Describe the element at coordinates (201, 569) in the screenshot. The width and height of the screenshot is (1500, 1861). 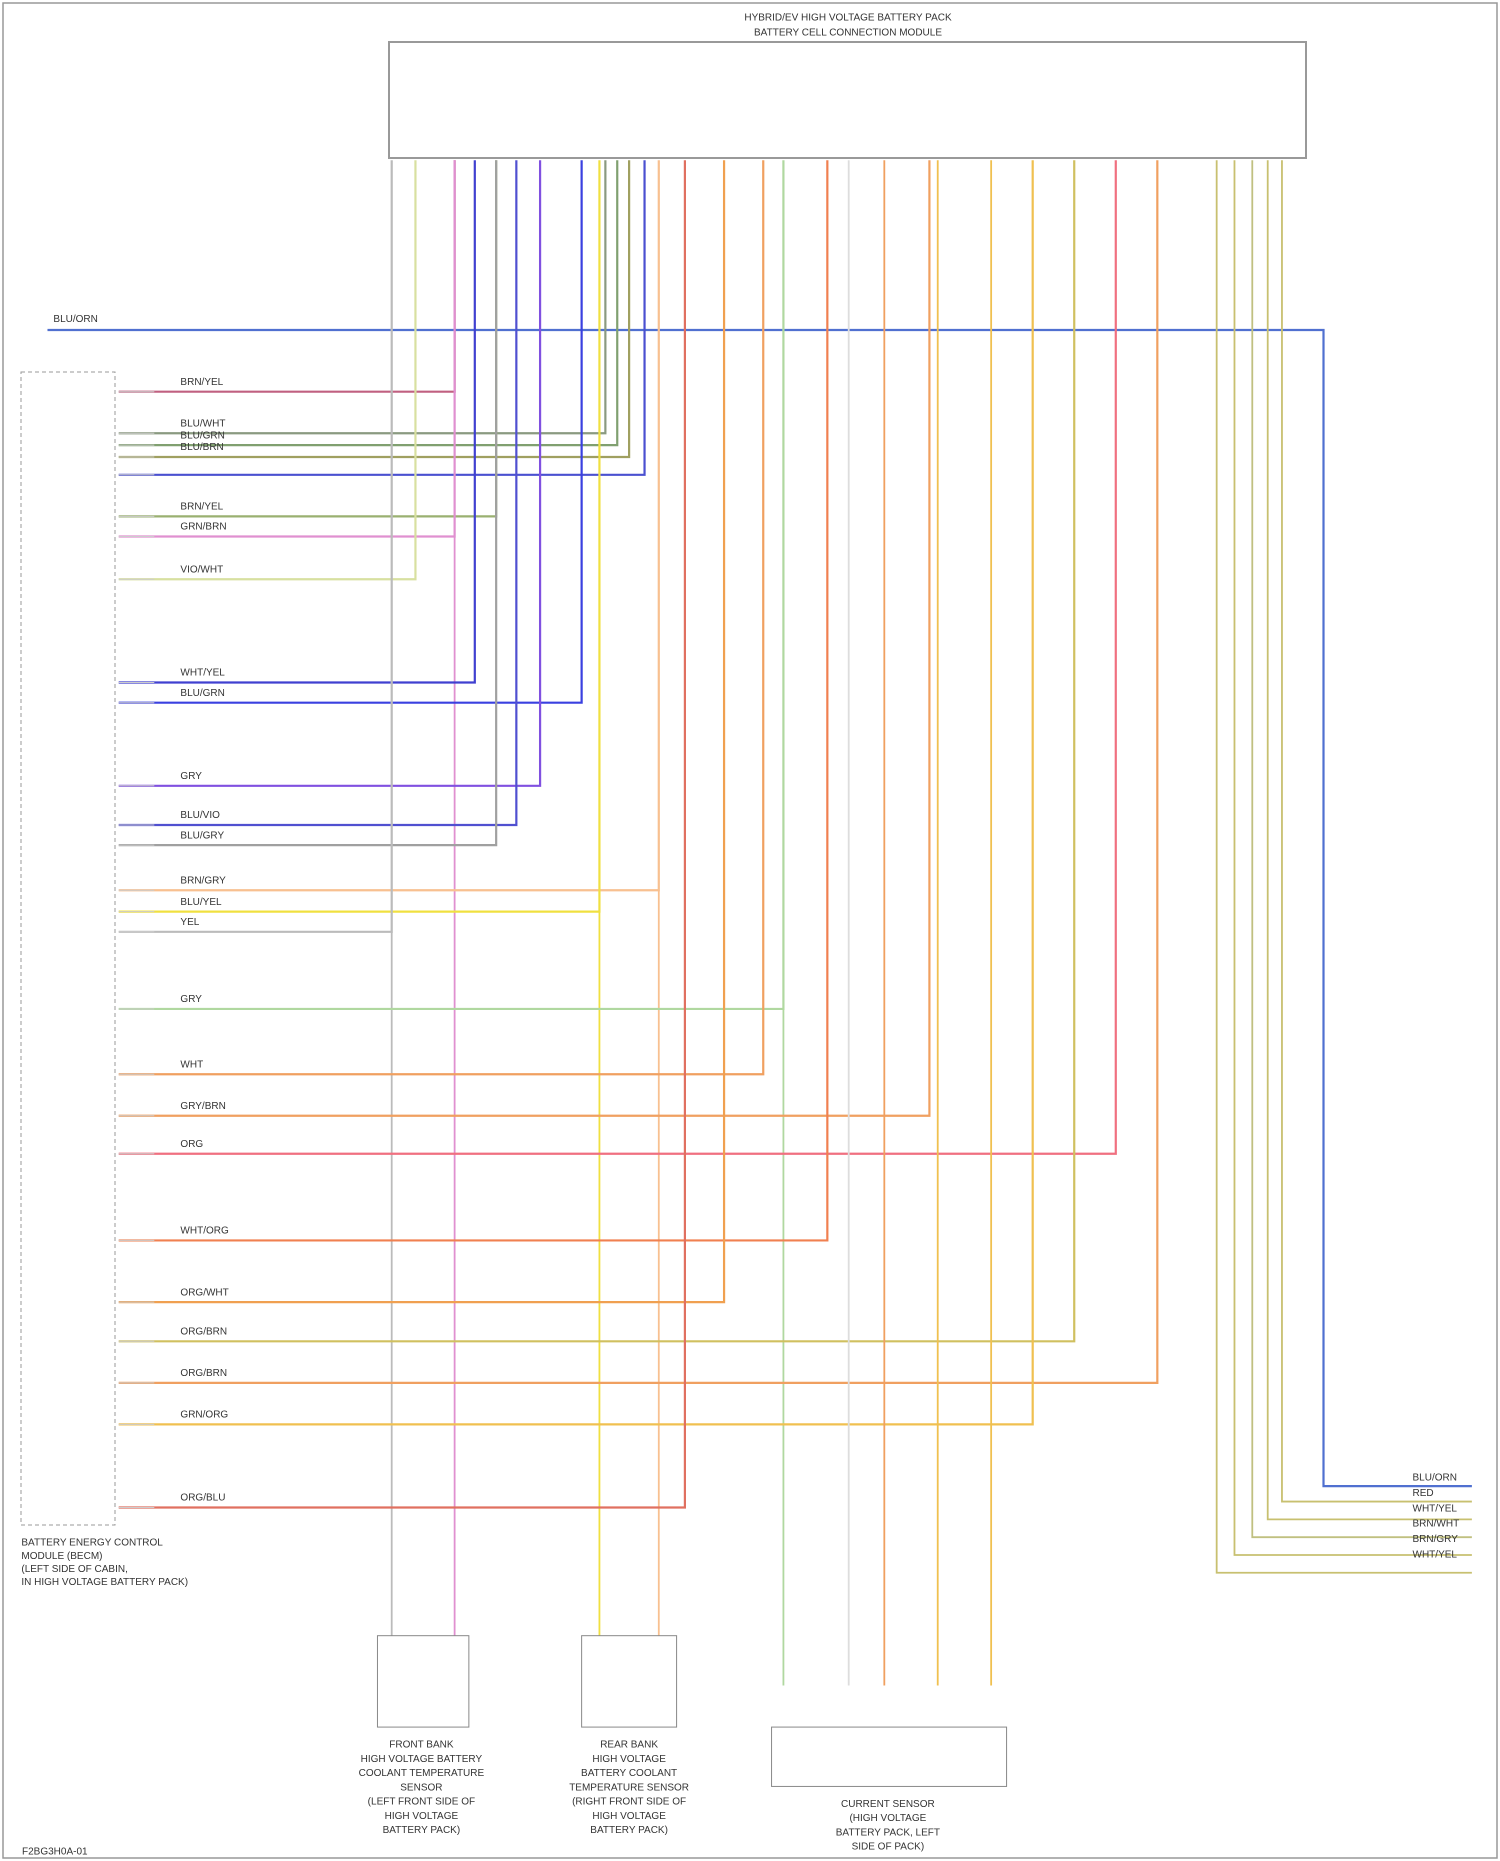
I see `wire-label: VIO/WHT` at that location.